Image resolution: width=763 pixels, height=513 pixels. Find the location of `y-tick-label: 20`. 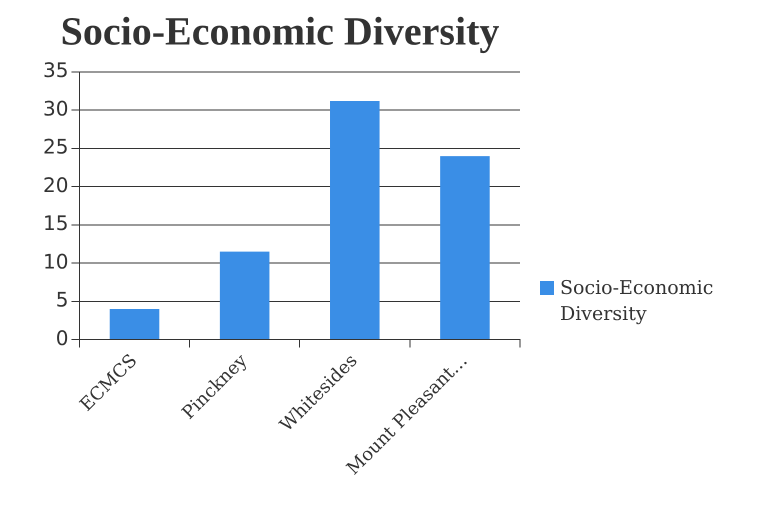

y-tick-label: 20 is located at coordinates (55, 184).